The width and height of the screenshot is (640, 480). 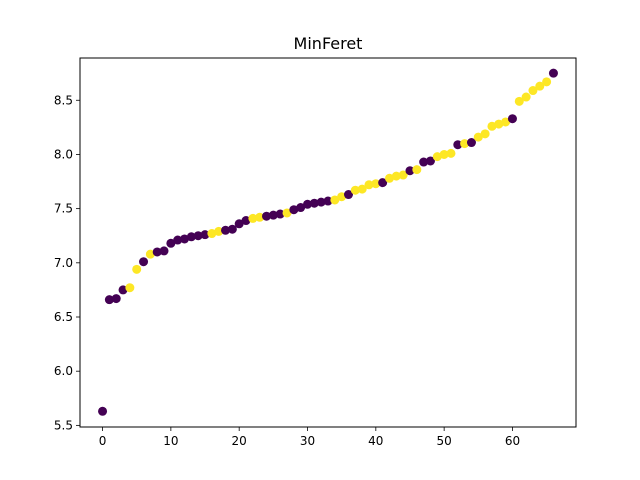 I want to click on x-tick-label: 0, so click(x=103, y=441).